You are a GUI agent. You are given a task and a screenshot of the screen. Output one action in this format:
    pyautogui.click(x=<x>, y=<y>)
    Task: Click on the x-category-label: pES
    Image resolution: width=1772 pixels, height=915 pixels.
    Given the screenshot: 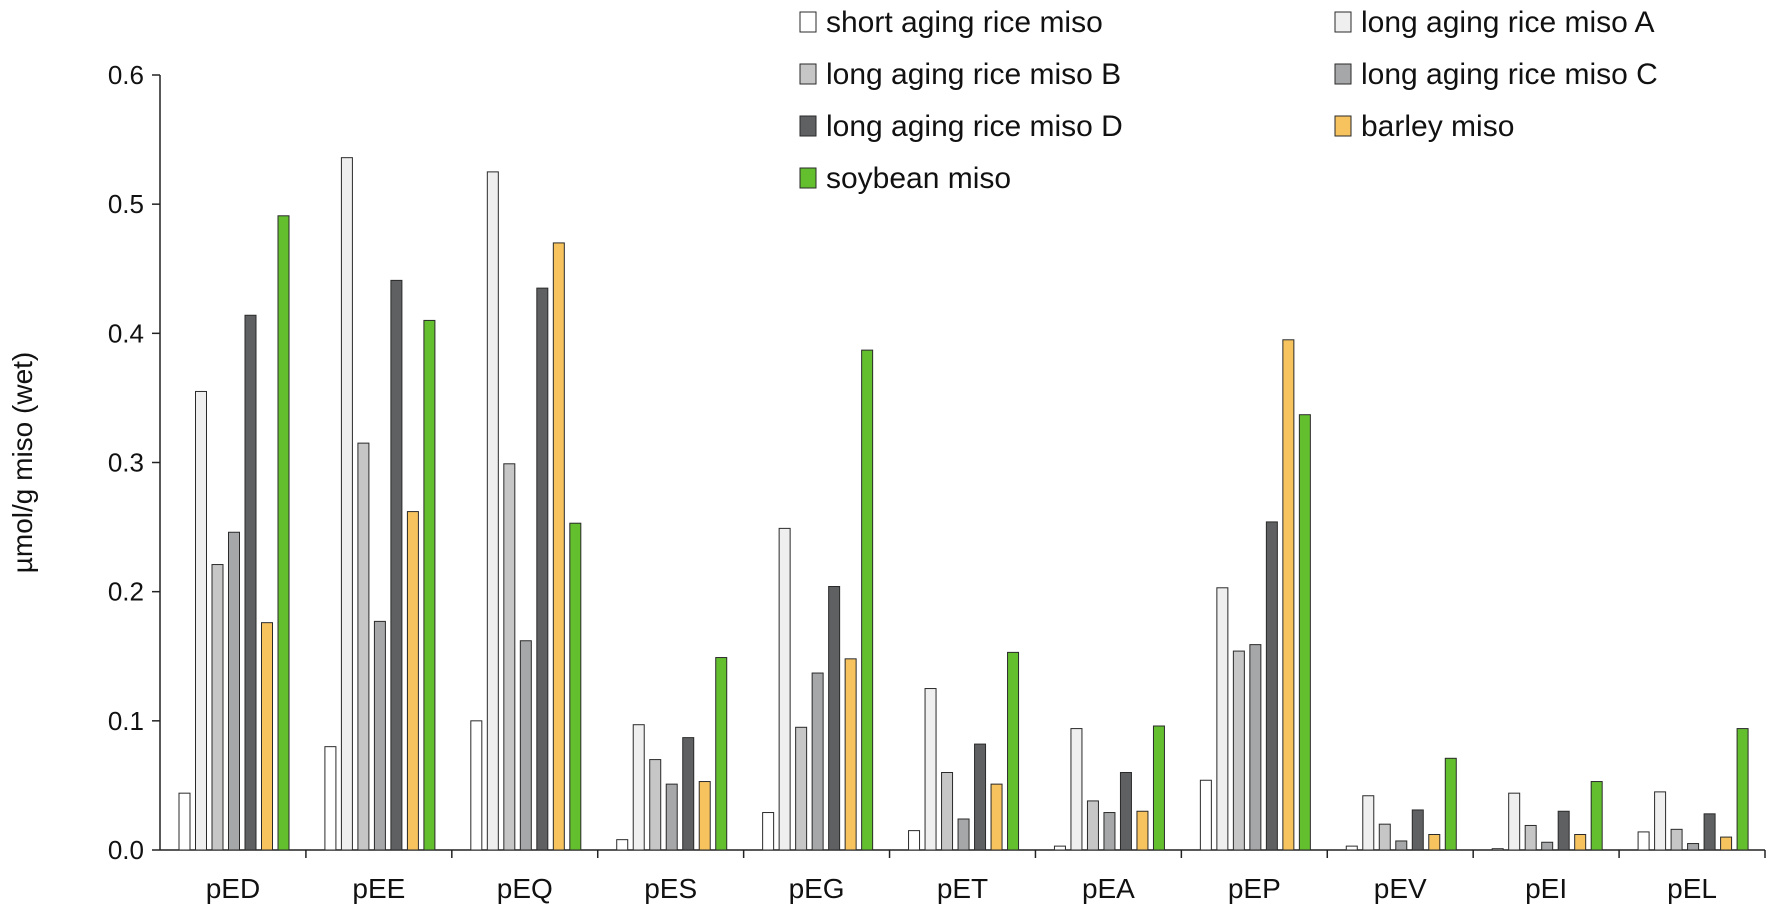 What is the action you would take?
    pyautogui.click(x=670, y=888)
    